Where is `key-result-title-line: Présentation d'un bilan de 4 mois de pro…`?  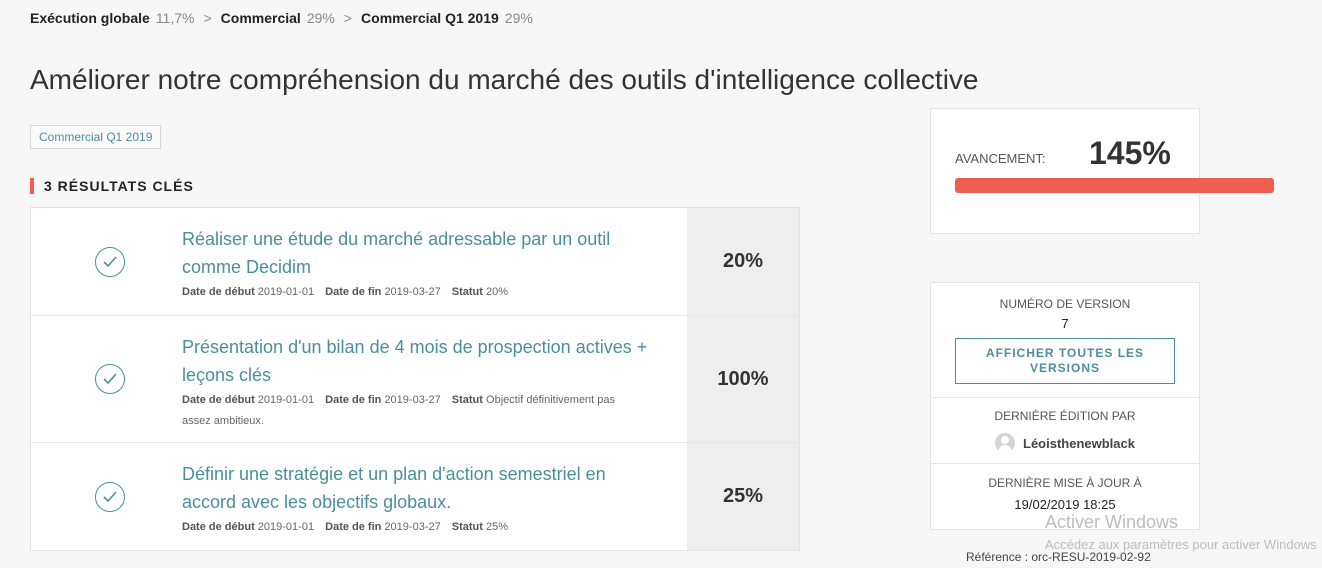
key-result-title-line: Présentation d'un bilan de 4 mois de pro… is located at coordinates (415, 347).